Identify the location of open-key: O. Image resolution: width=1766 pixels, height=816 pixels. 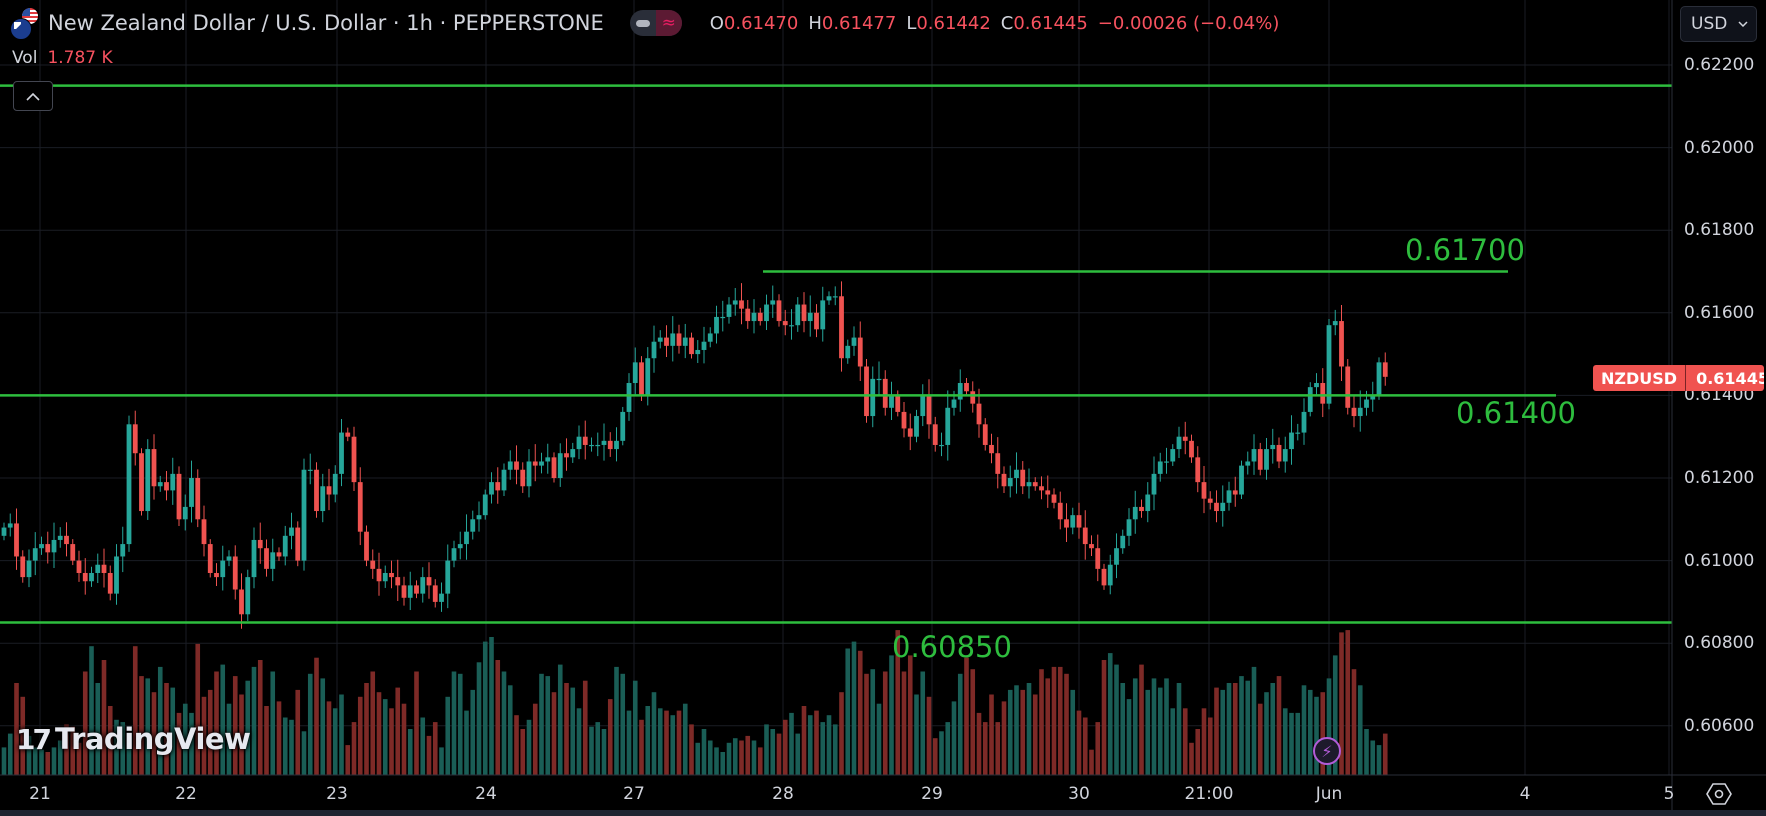
(716, 23).